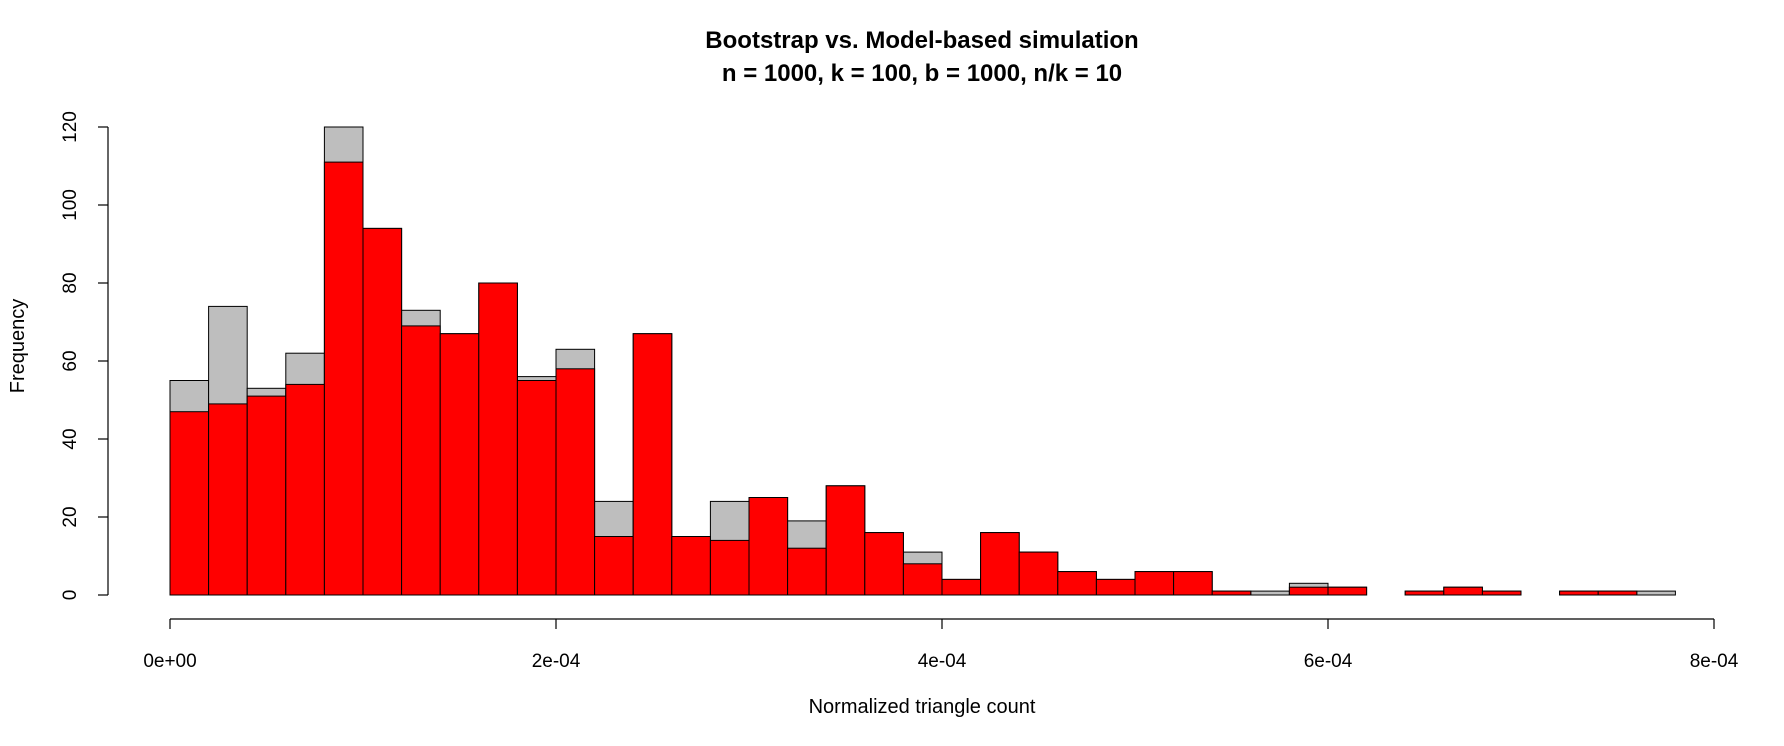 The width and height of the screenshot is (1784, 746). What do you see at coordinates (70, 360) in the screenshot?
I see `y-tick-label: 60` at bounding box center [70, 360].